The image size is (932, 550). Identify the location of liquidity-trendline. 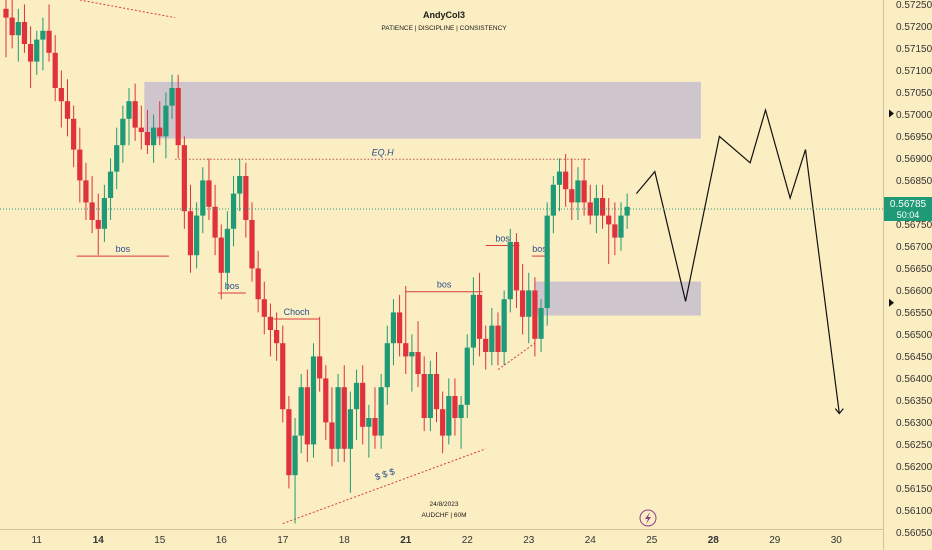
(384, 486).